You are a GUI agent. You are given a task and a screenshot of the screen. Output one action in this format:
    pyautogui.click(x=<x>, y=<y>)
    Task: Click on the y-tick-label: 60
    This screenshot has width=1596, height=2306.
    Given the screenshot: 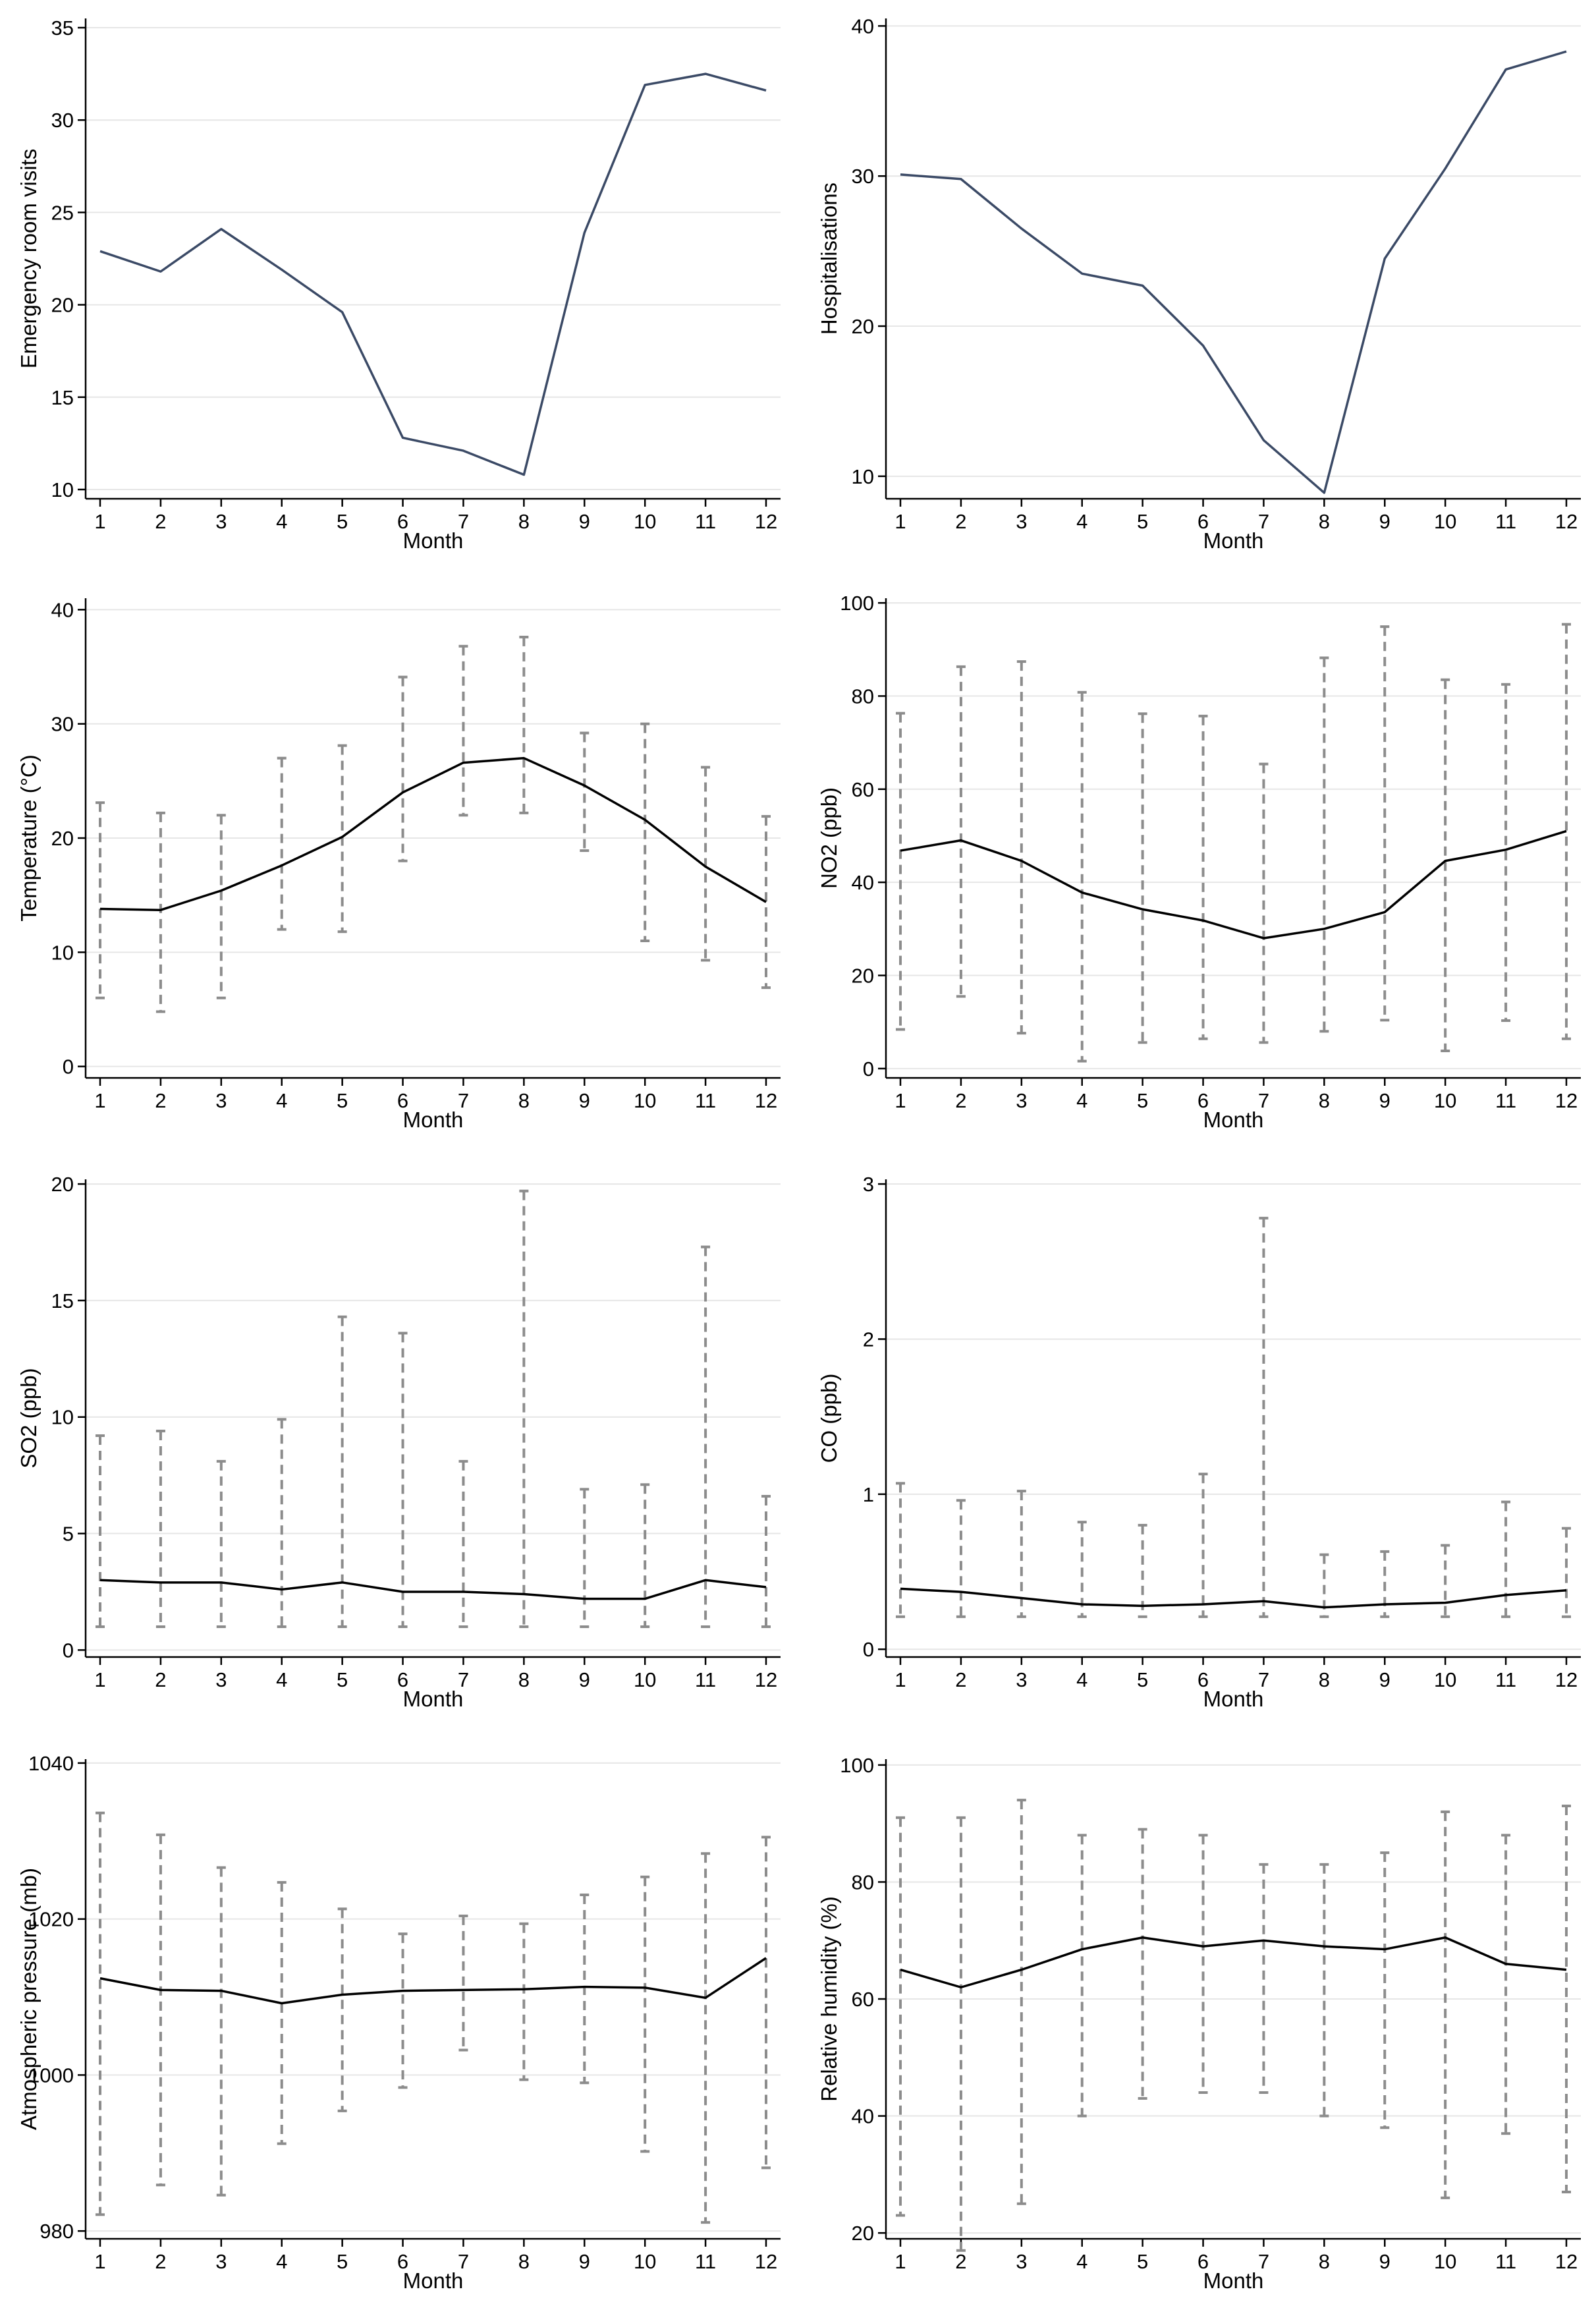 What is the action you would take?
    pyautogui.click(x=863, y=789)
    